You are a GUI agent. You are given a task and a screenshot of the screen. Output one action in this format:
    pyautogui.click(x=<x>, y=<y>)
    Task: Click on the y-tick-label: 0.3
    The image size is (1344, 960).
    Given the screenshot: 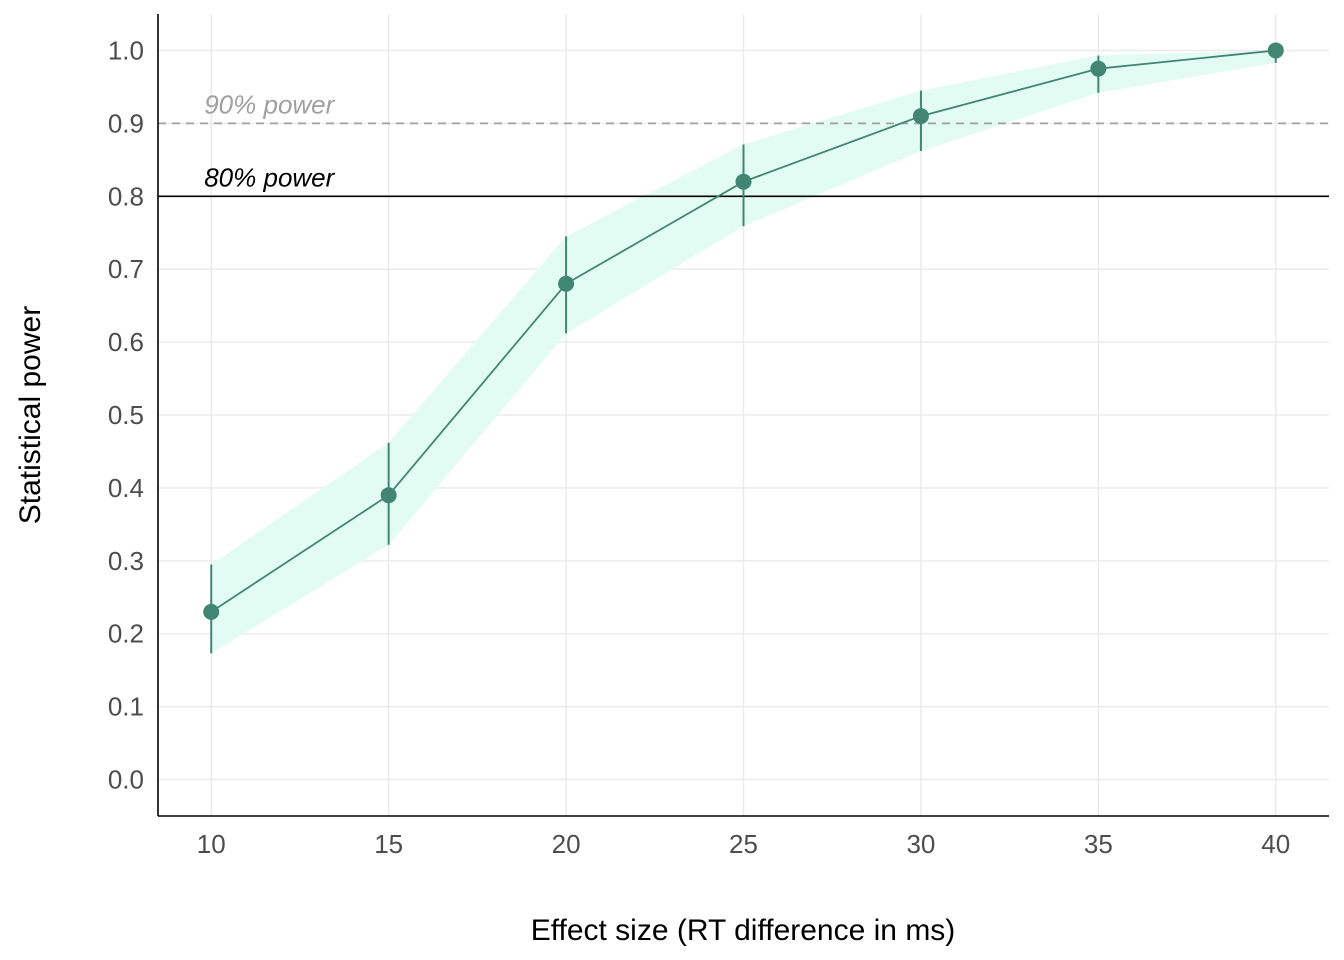 What is the action you would take?
    pyautogui.click(x=126, y=561)
    